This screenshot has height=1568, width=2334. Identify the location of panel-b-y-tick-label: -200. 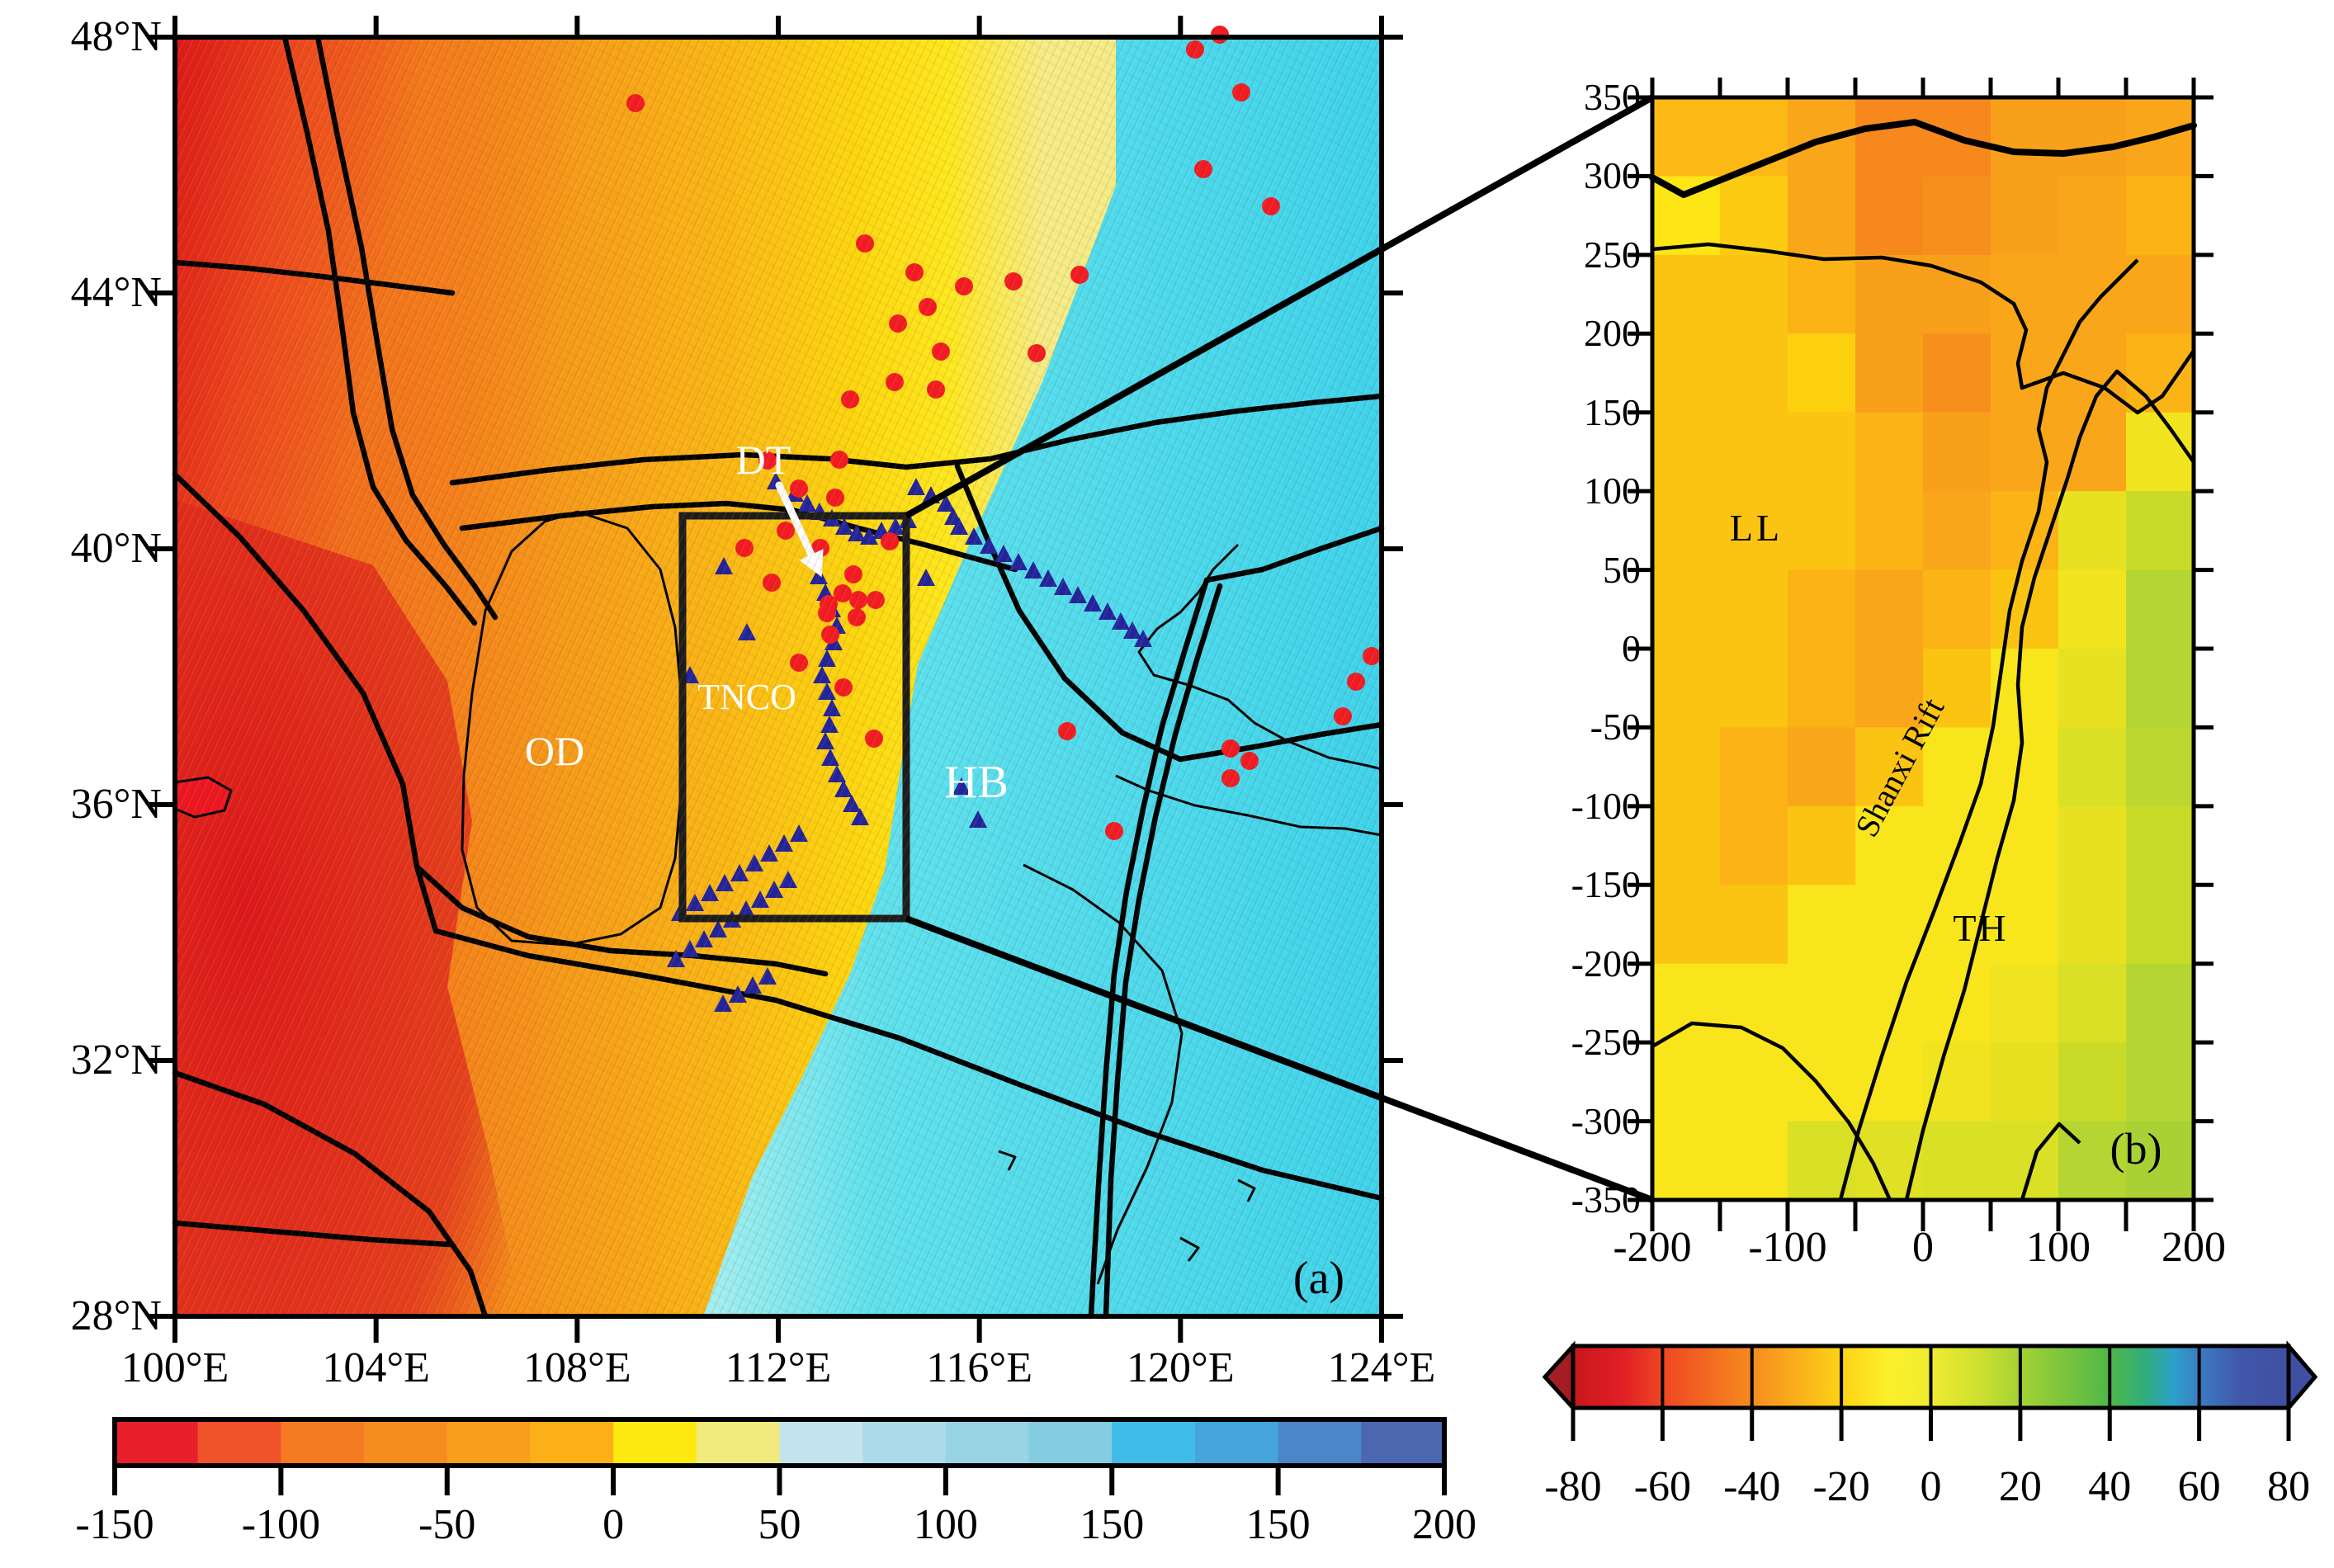
(1606, 963).